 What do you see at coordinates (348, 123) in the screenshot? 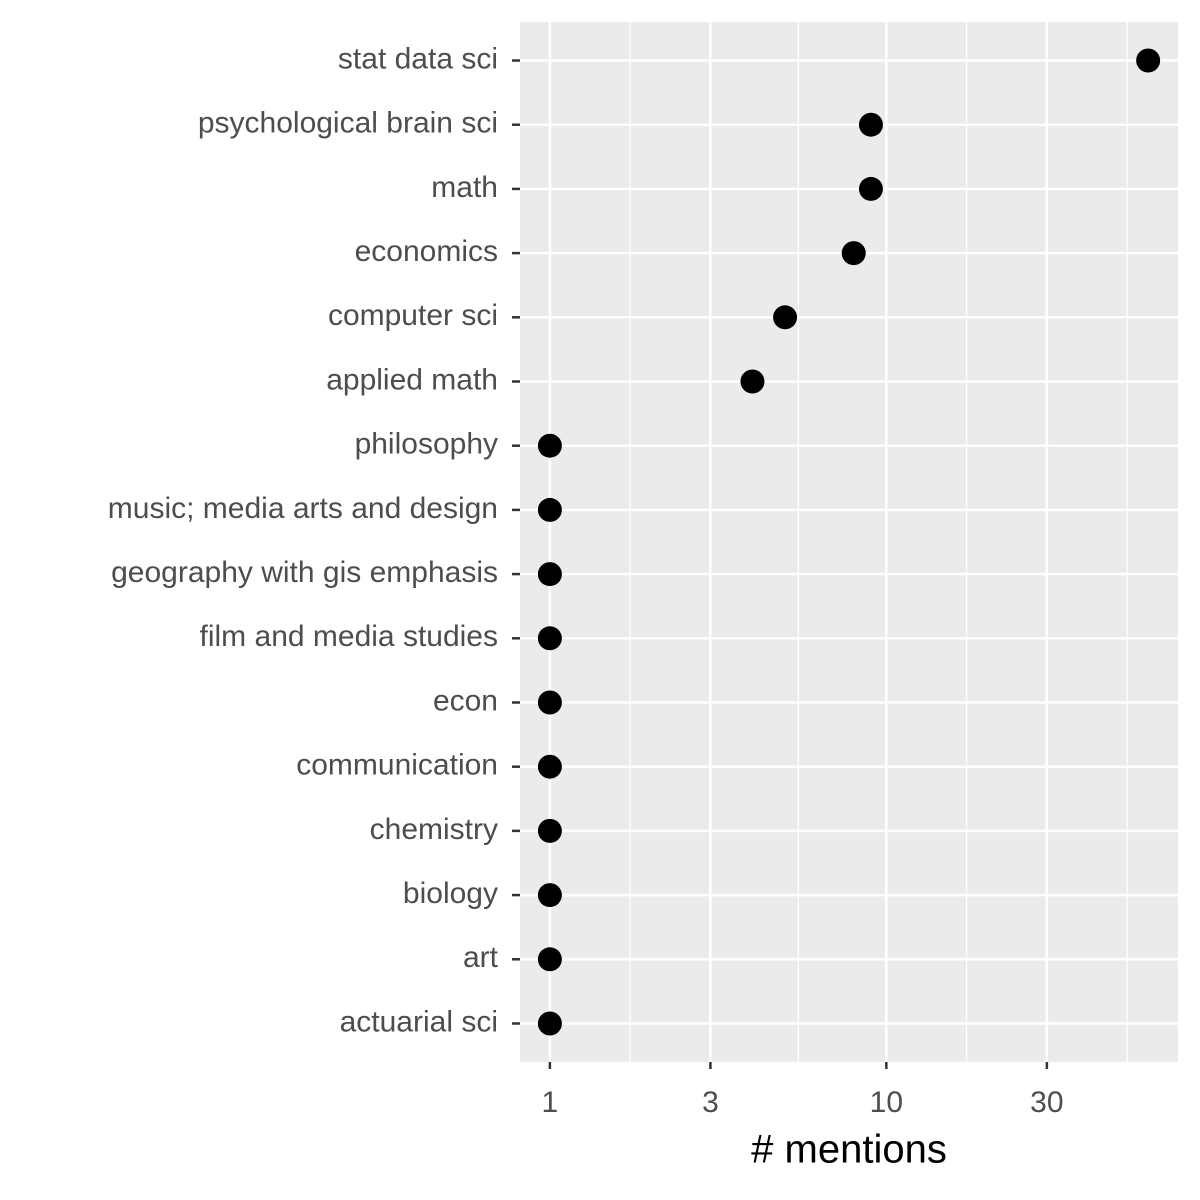
I see `y-tick-label: psychological brain sci` at bounding box center [348, 123].